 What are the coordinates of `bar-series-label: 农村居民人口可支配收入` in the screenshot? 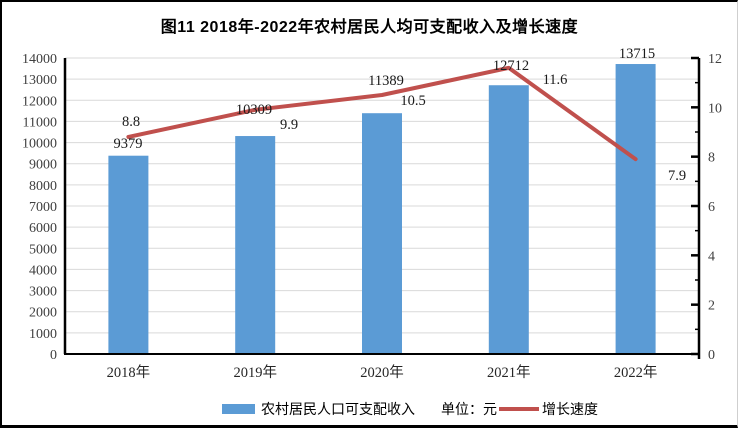 It's located at (338, 410).